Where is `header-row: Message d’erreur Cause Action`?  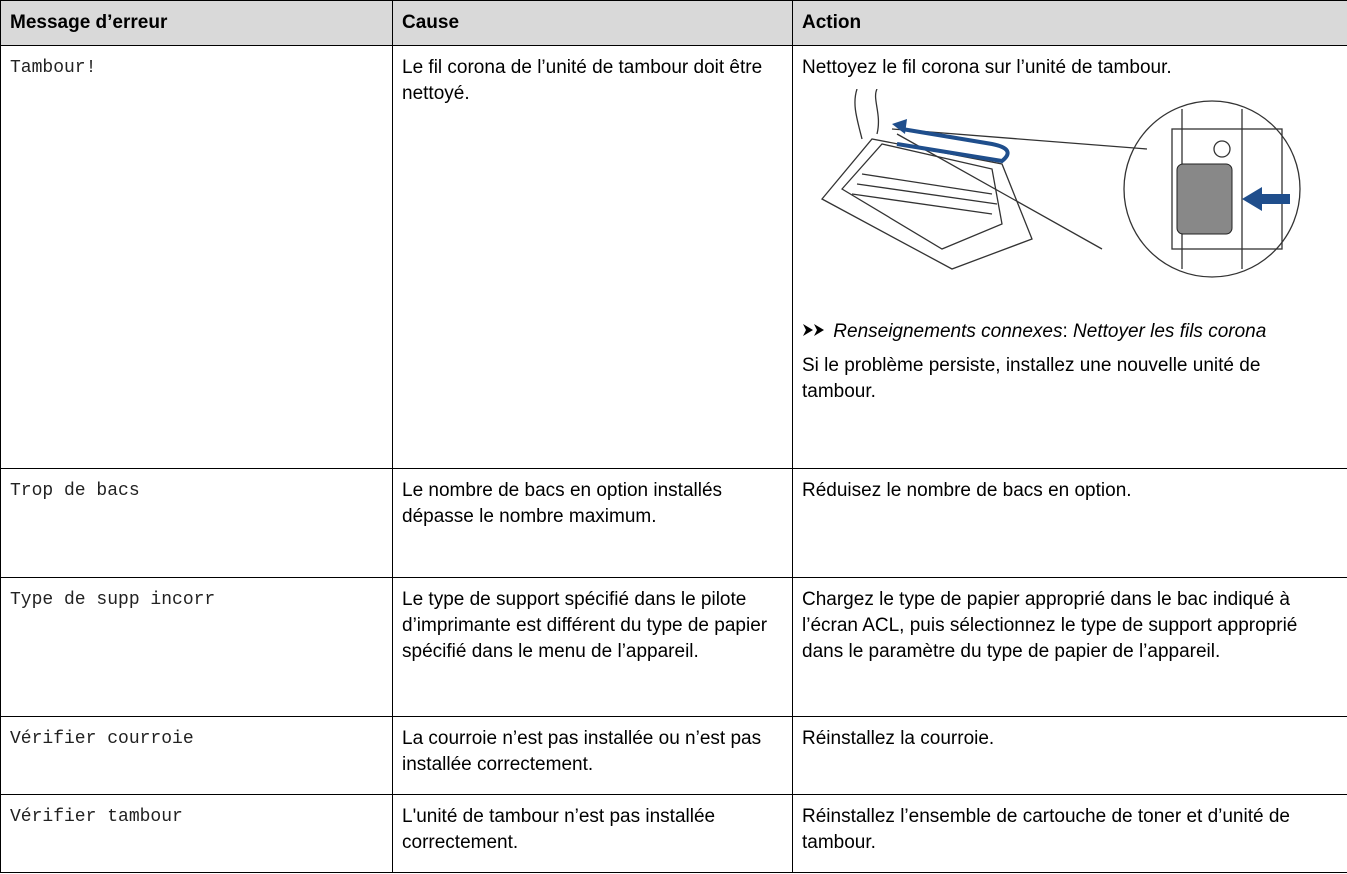
header-row: Message d’erreur Cause Action is located at coordinates (673, 23).